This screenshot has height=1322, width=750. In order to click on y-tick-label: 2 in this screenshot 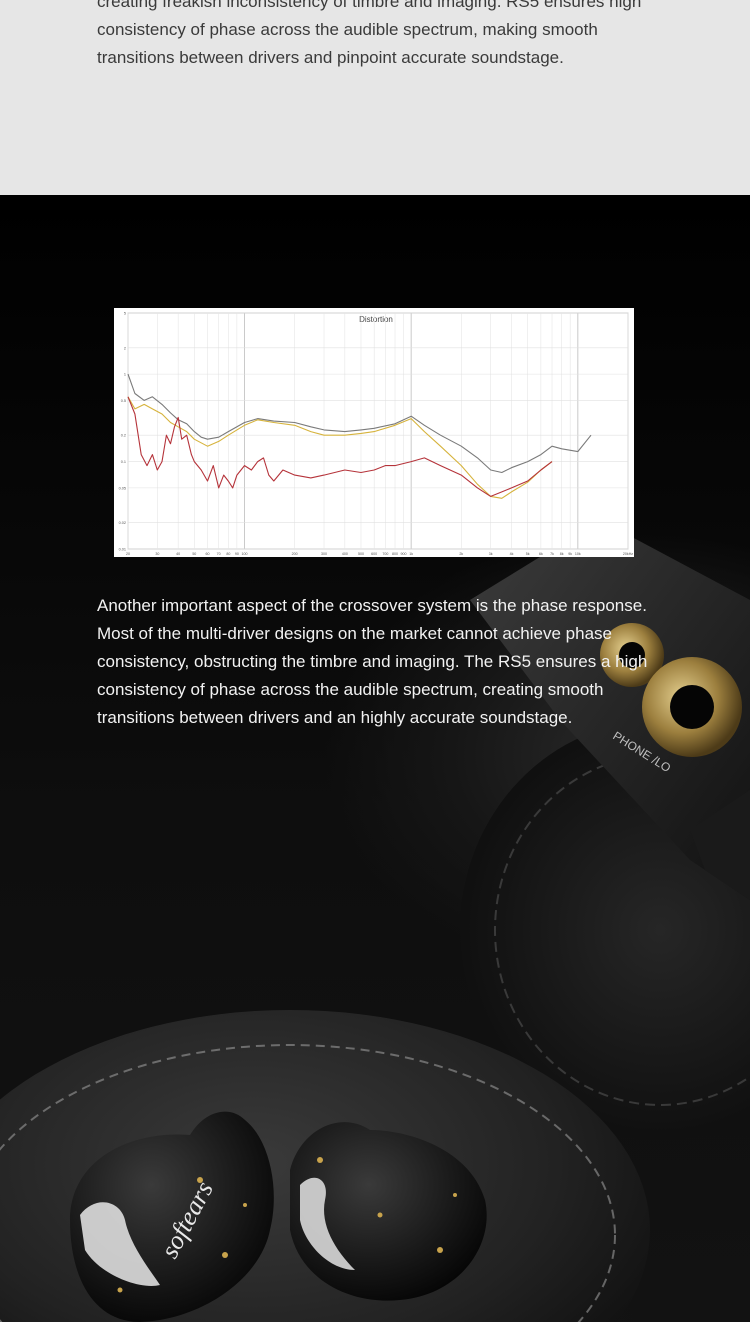, I will do `click(125, 348)`.